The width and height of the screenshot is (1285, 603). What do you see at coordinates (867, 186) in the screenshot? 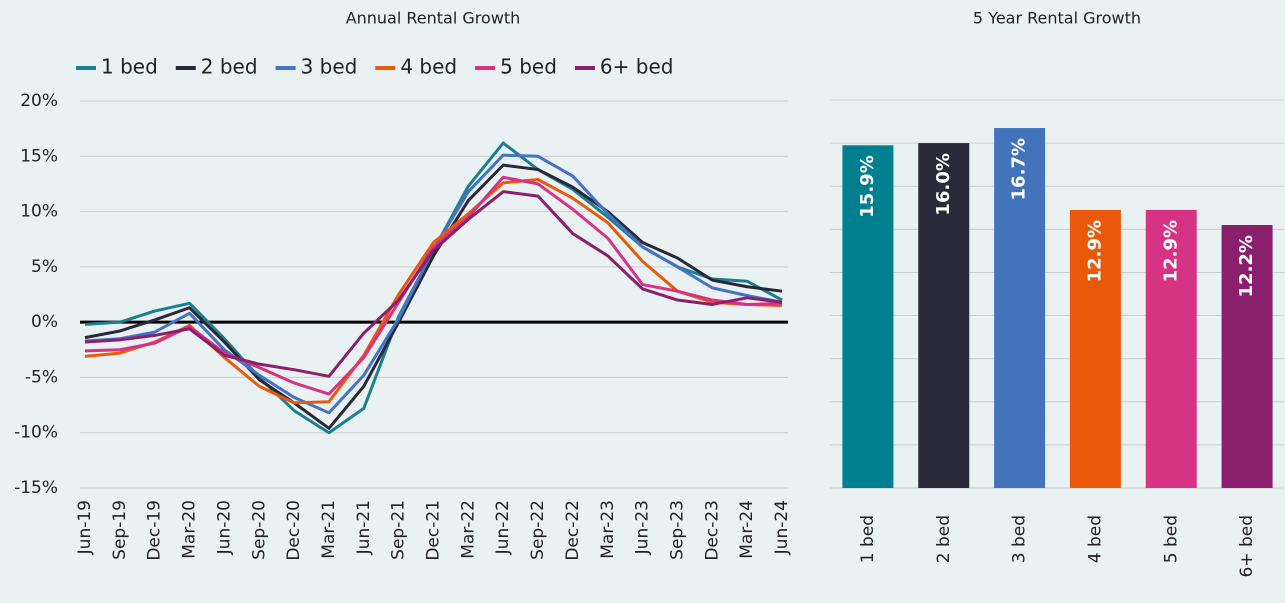
I see `value-label: 15.9%` at bounding box center [867, 186].